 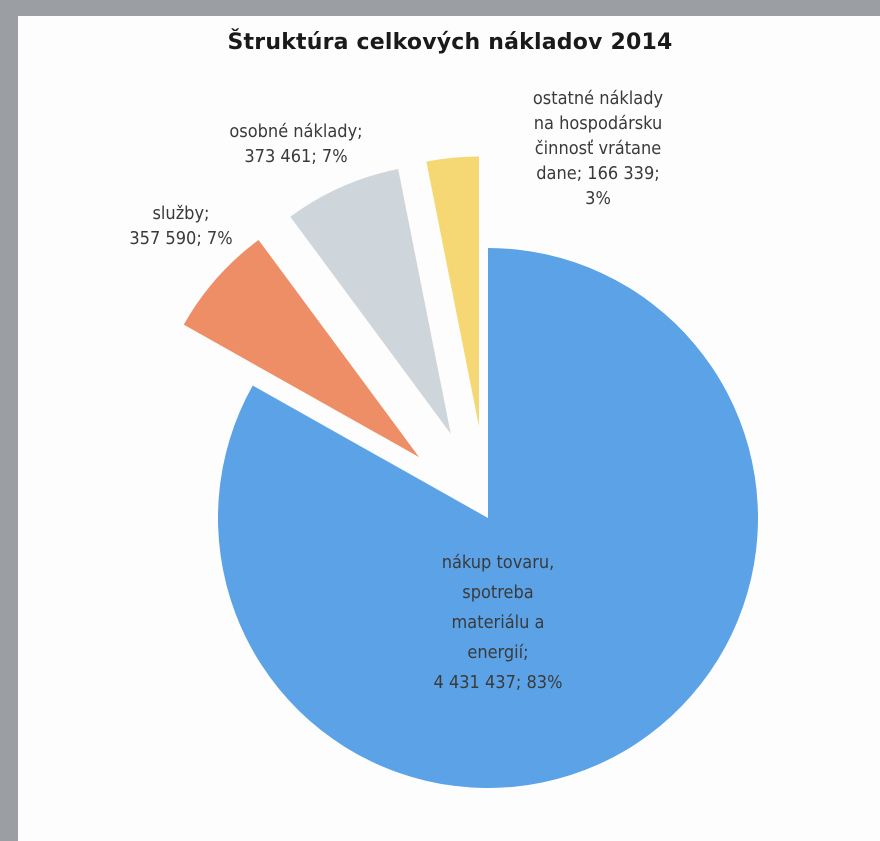 What do you see at coordinates (498, 682) in the screenshot?
I see `data-label-line: 4 431 437; 83%` at bounding box center [498, 682].